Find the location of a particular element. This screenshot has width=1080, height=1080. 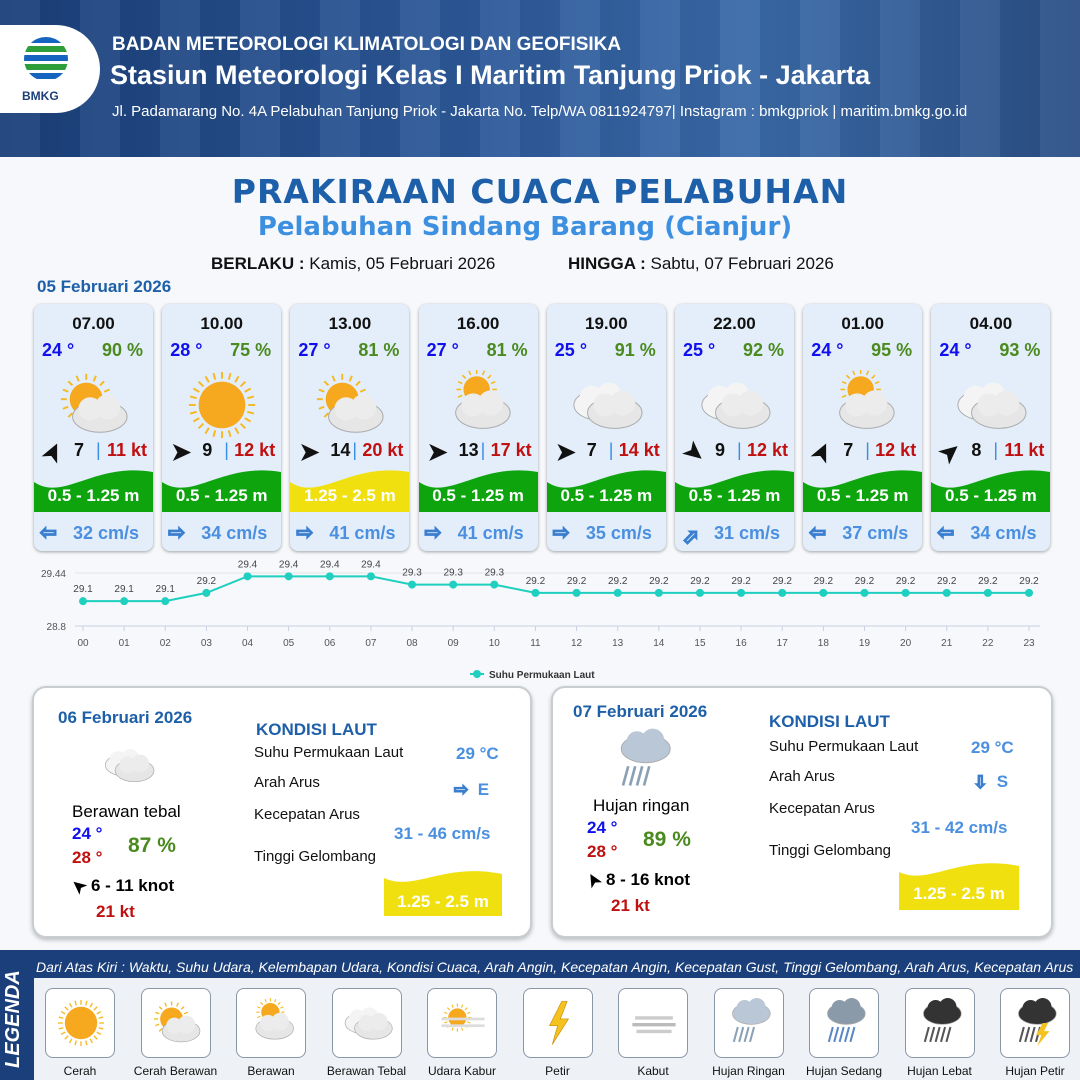

humidity: 75 % is located at coordinates (251, 350).